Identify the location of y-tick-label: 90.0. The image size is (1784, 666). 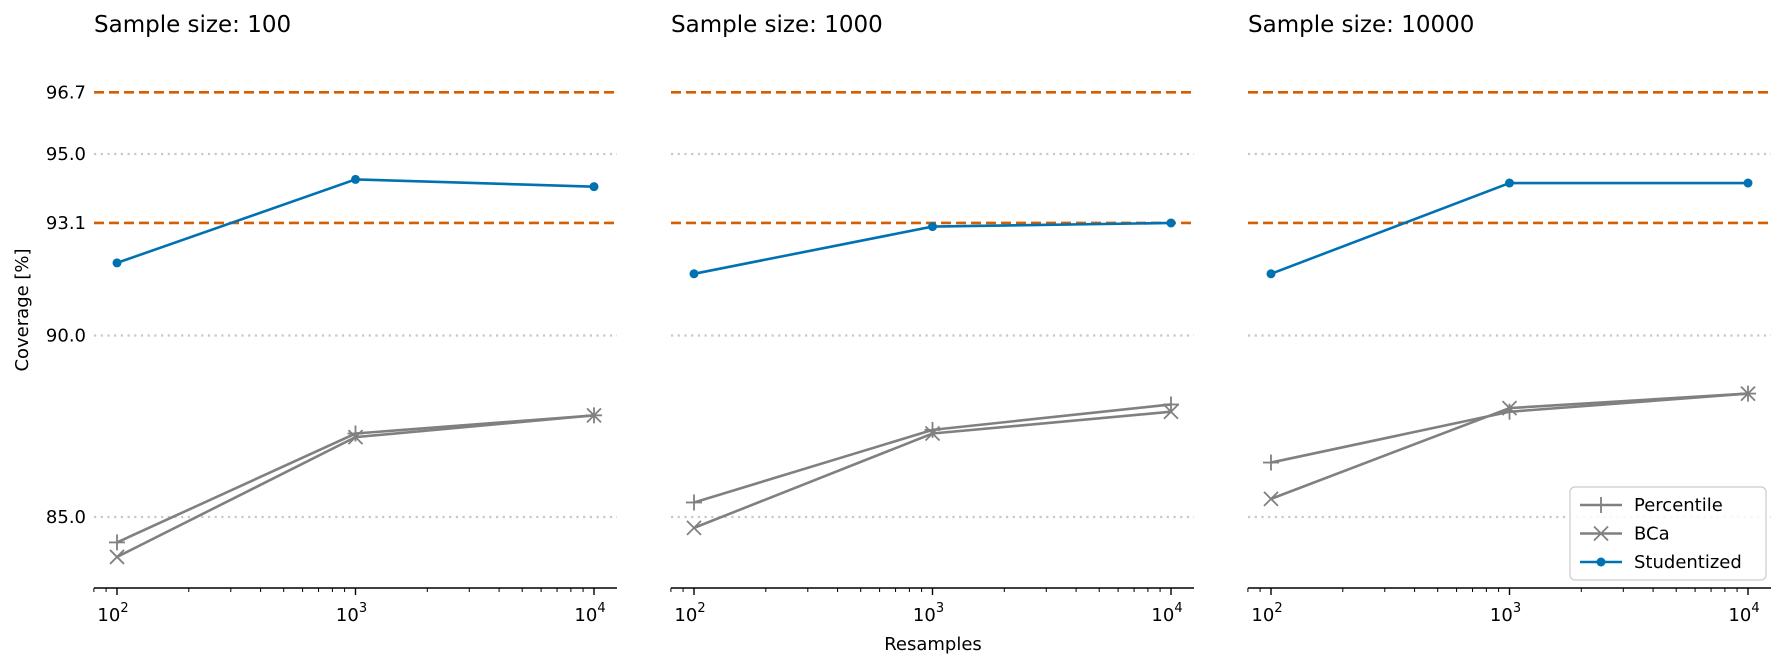
(66, 336).